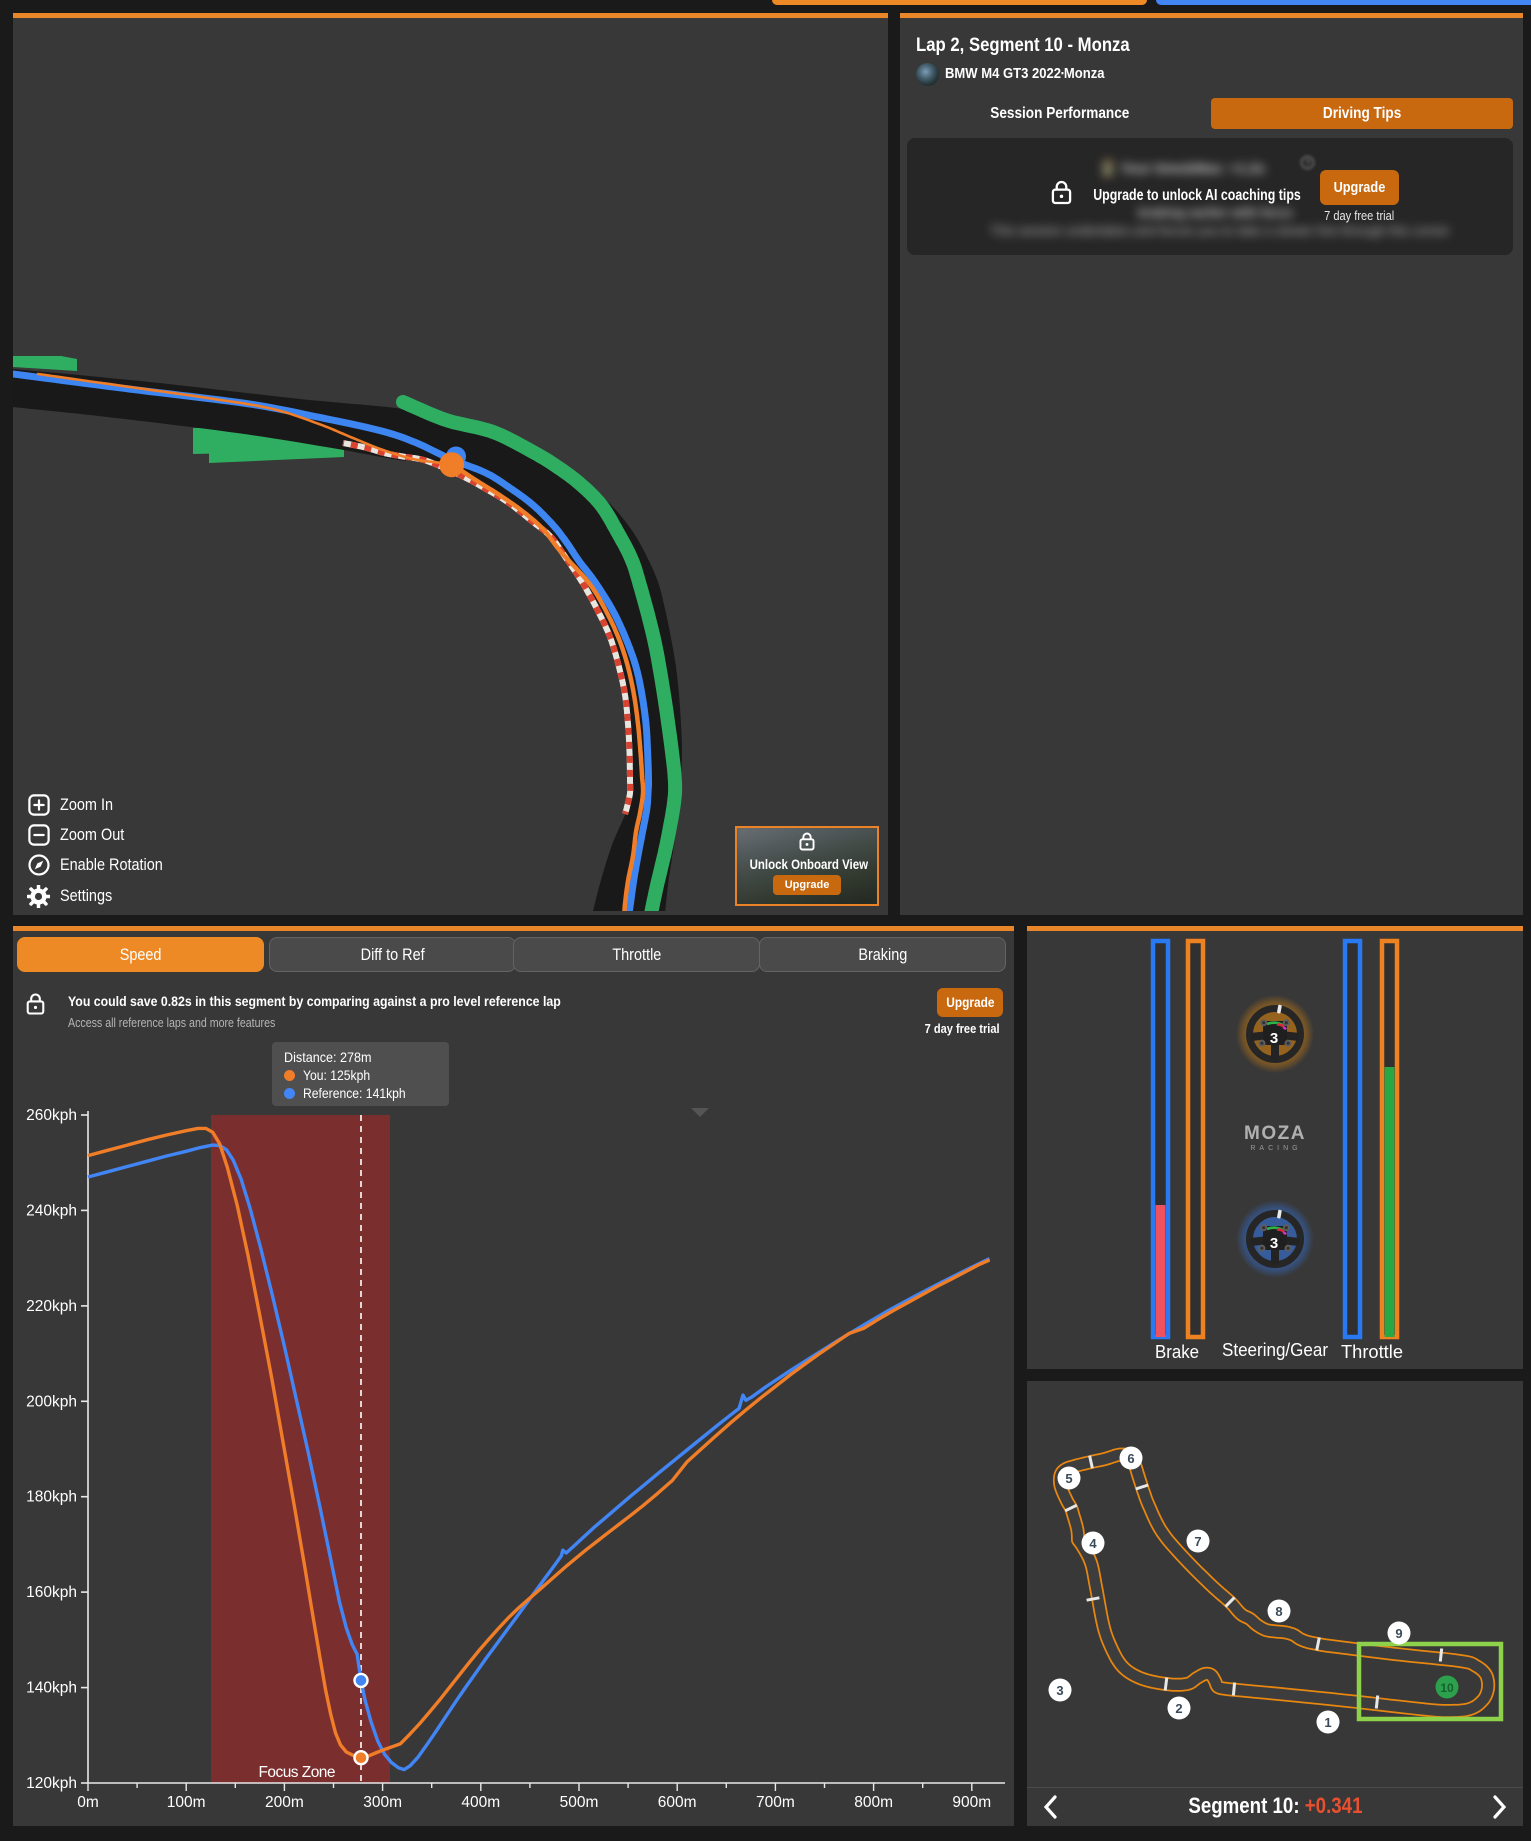 The height and width of the screenshot is (1841, 1531). I want to click on svg-text: 260kph, so click(51, 1115).